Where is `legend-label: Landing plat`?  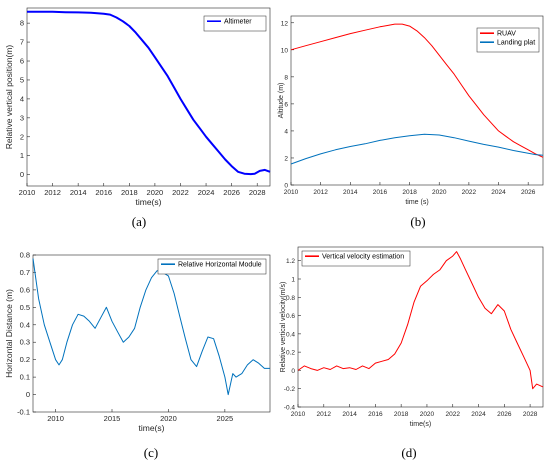
legend-label: Landing plat is located at coordinates (516, 43).